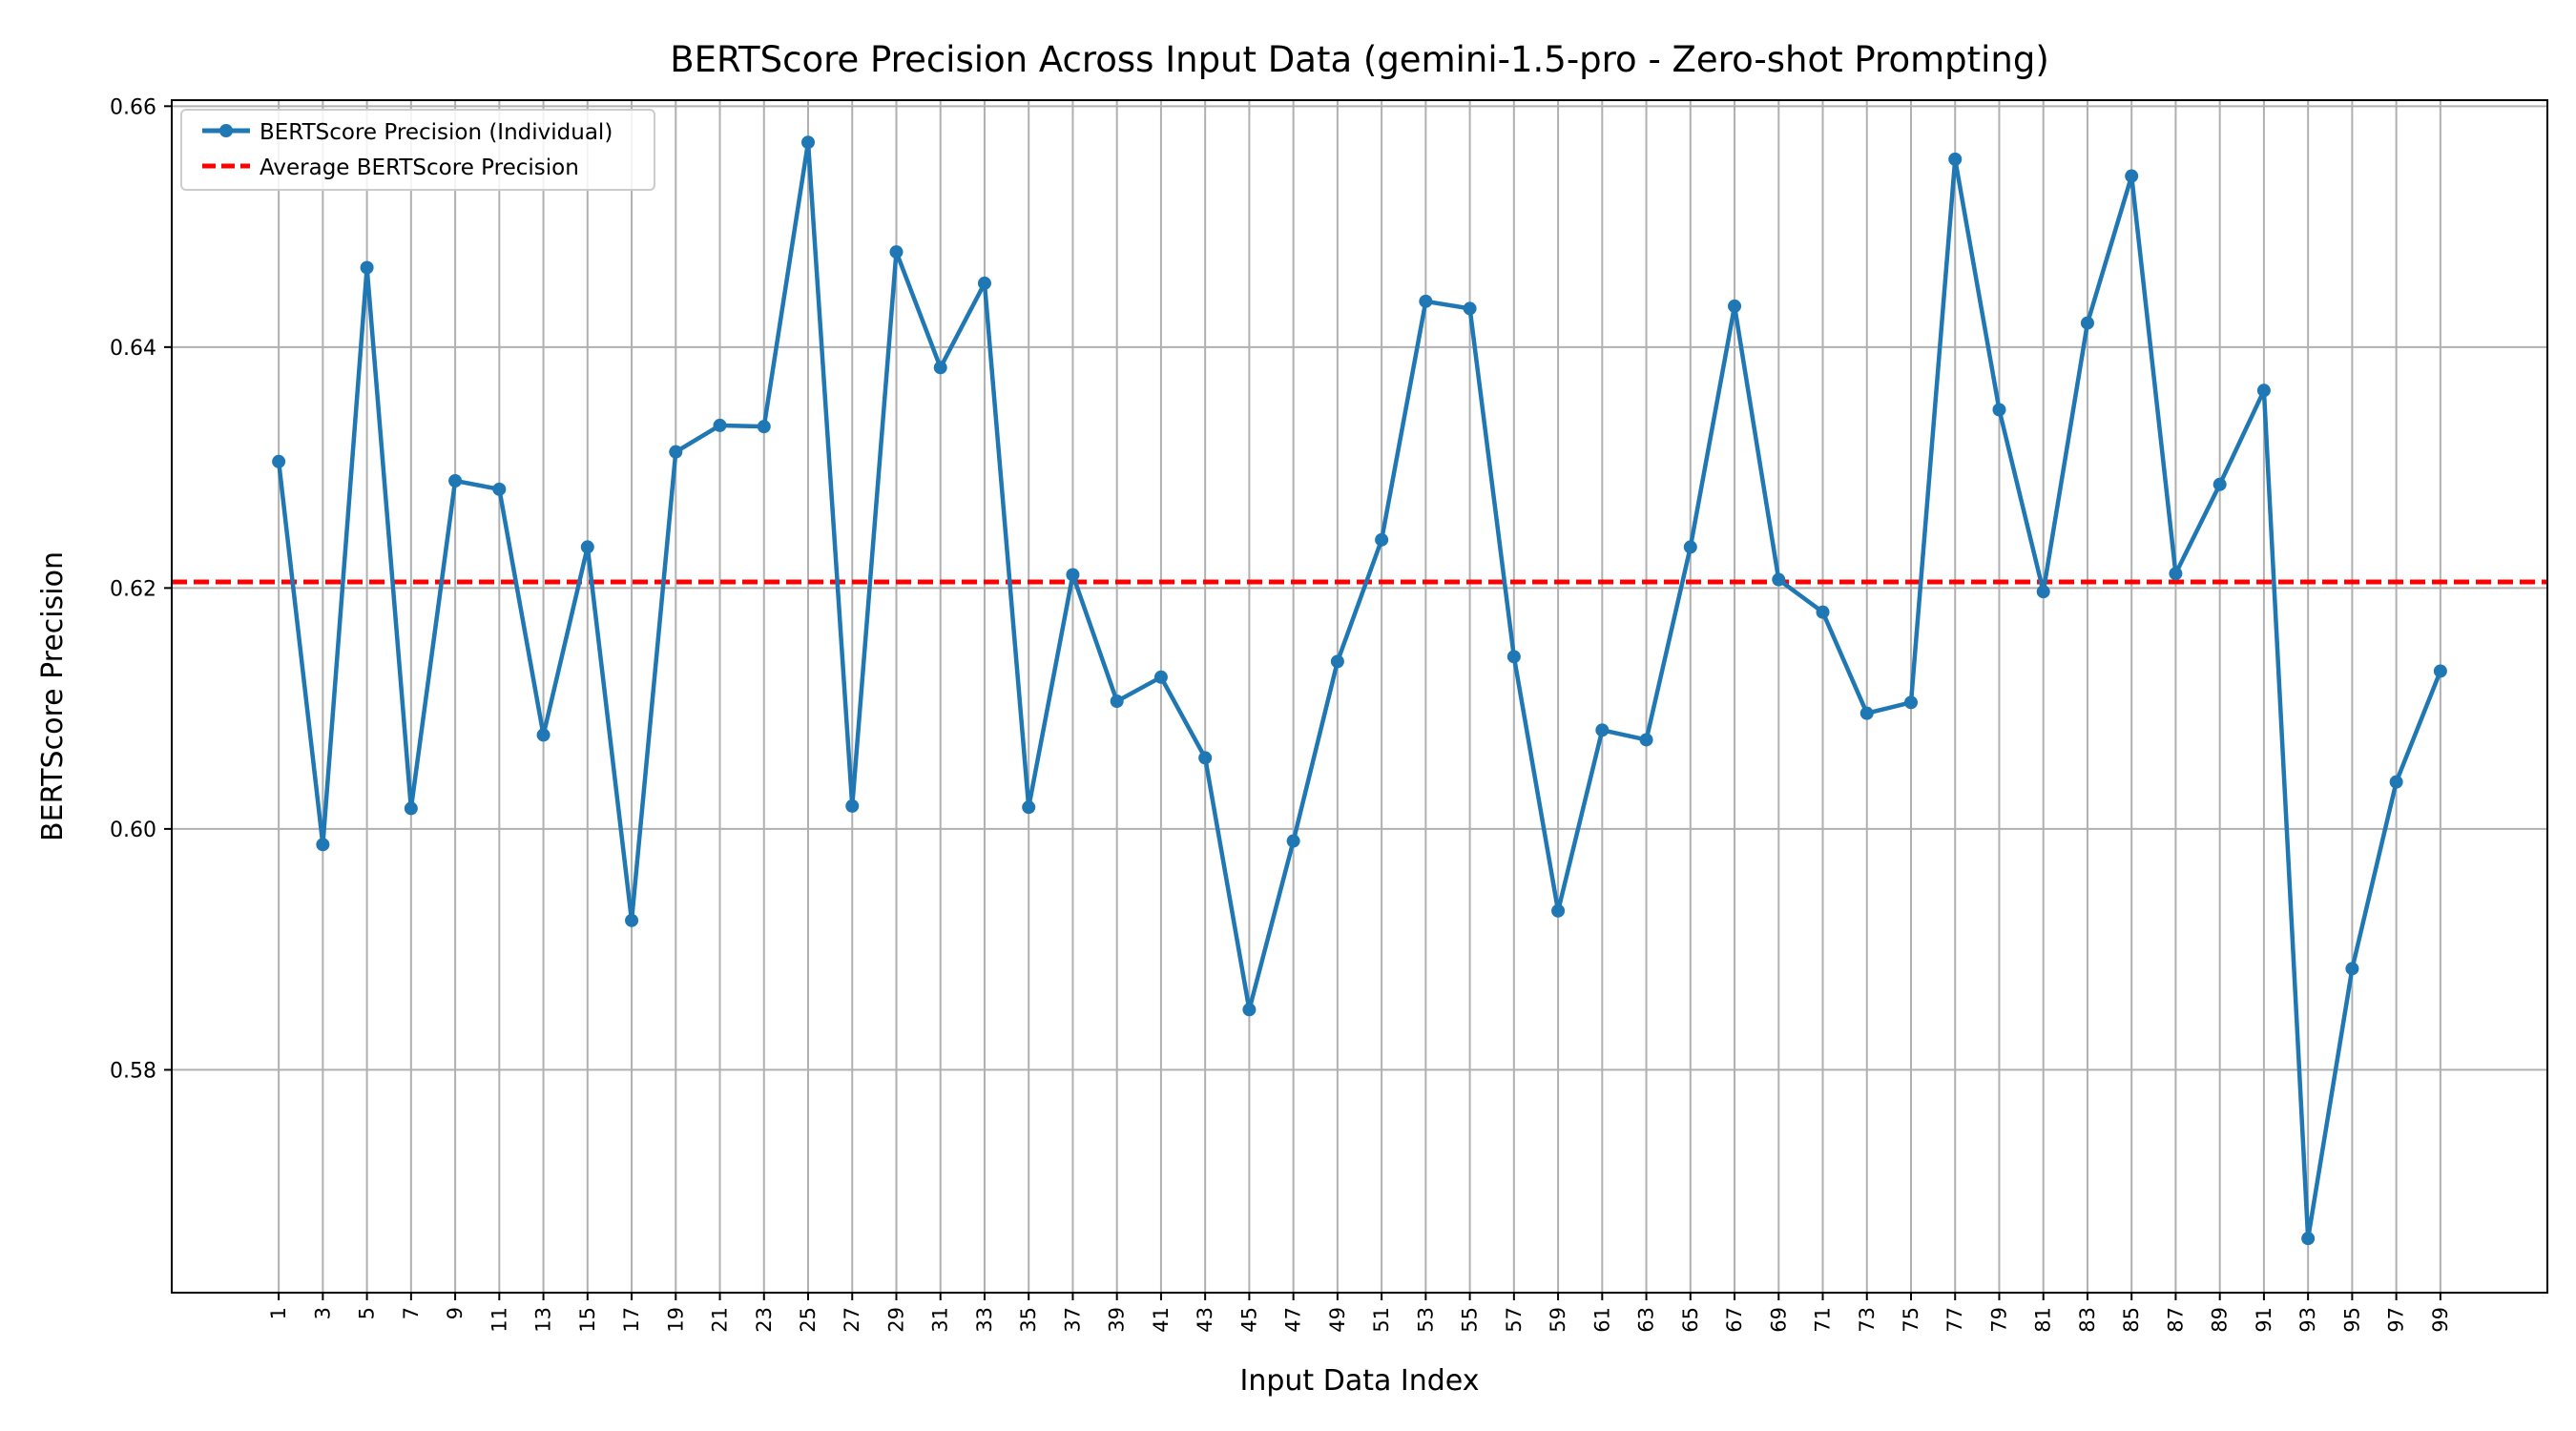 Image resolution: width=2576 pixels, height=1431 pixels. What do you see at coordinates (631, 1320) in the screenshot?
I see `x-tick-label: 17` at bounding box center [631, 1320].